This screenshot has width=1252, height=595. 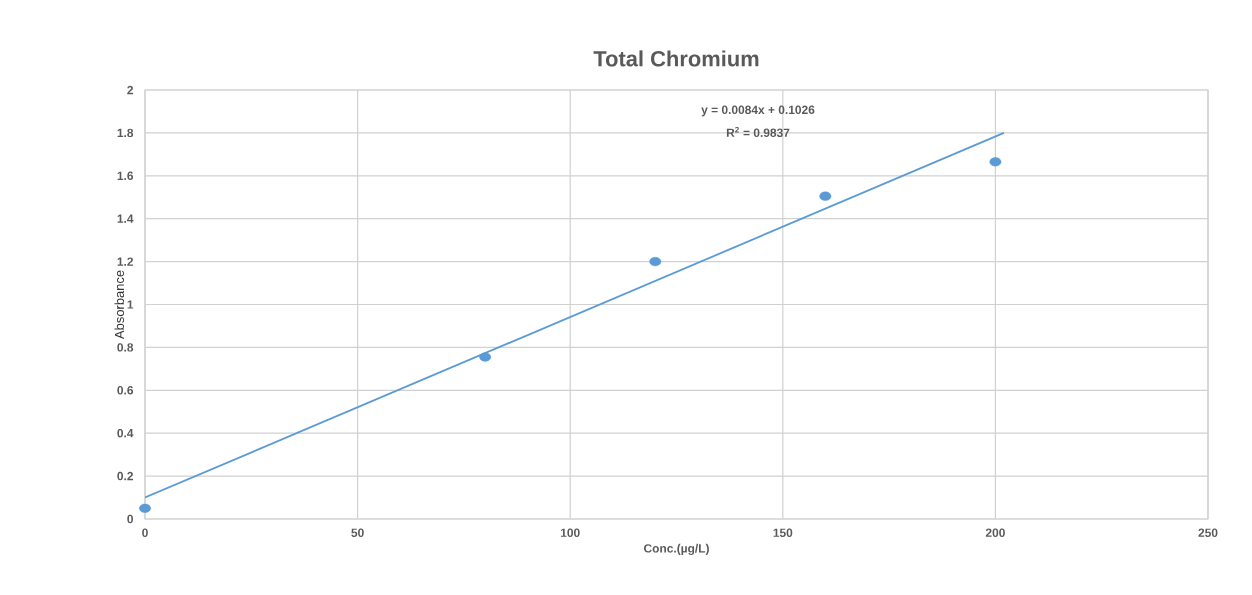 What do you see at coordinates (125, 390) in the screenshot?
I see `y-tick-label: 0.6` at bounding box center [125, 390].